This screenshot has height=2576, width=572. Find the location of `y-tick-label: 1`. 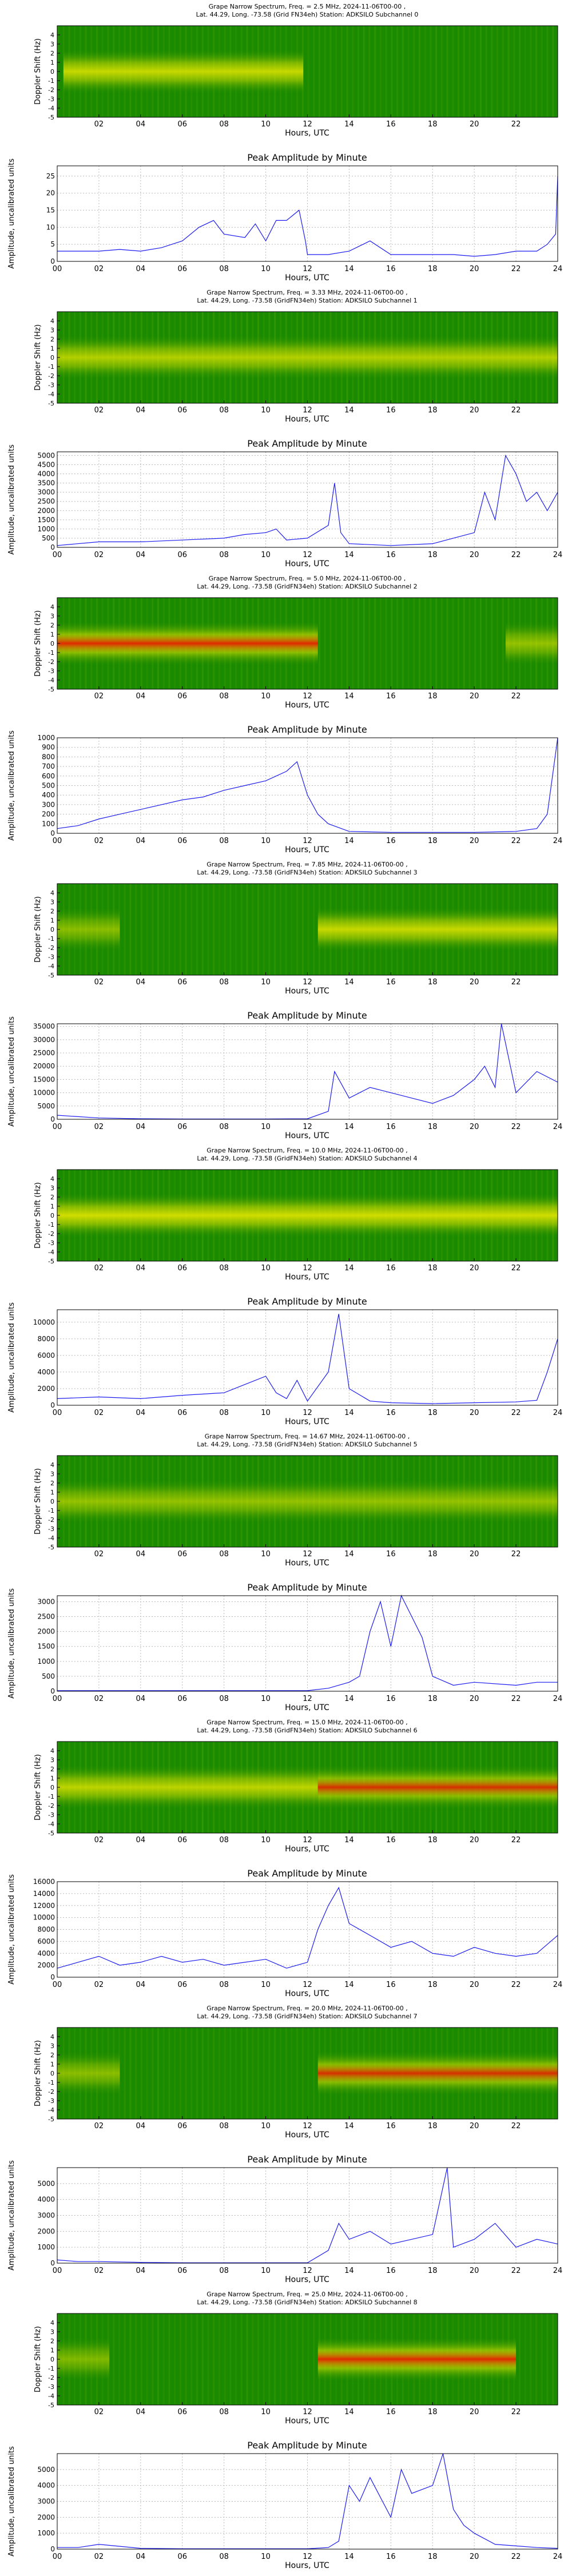

y-tick-label: 1 is located at coordinates (52, 2350).